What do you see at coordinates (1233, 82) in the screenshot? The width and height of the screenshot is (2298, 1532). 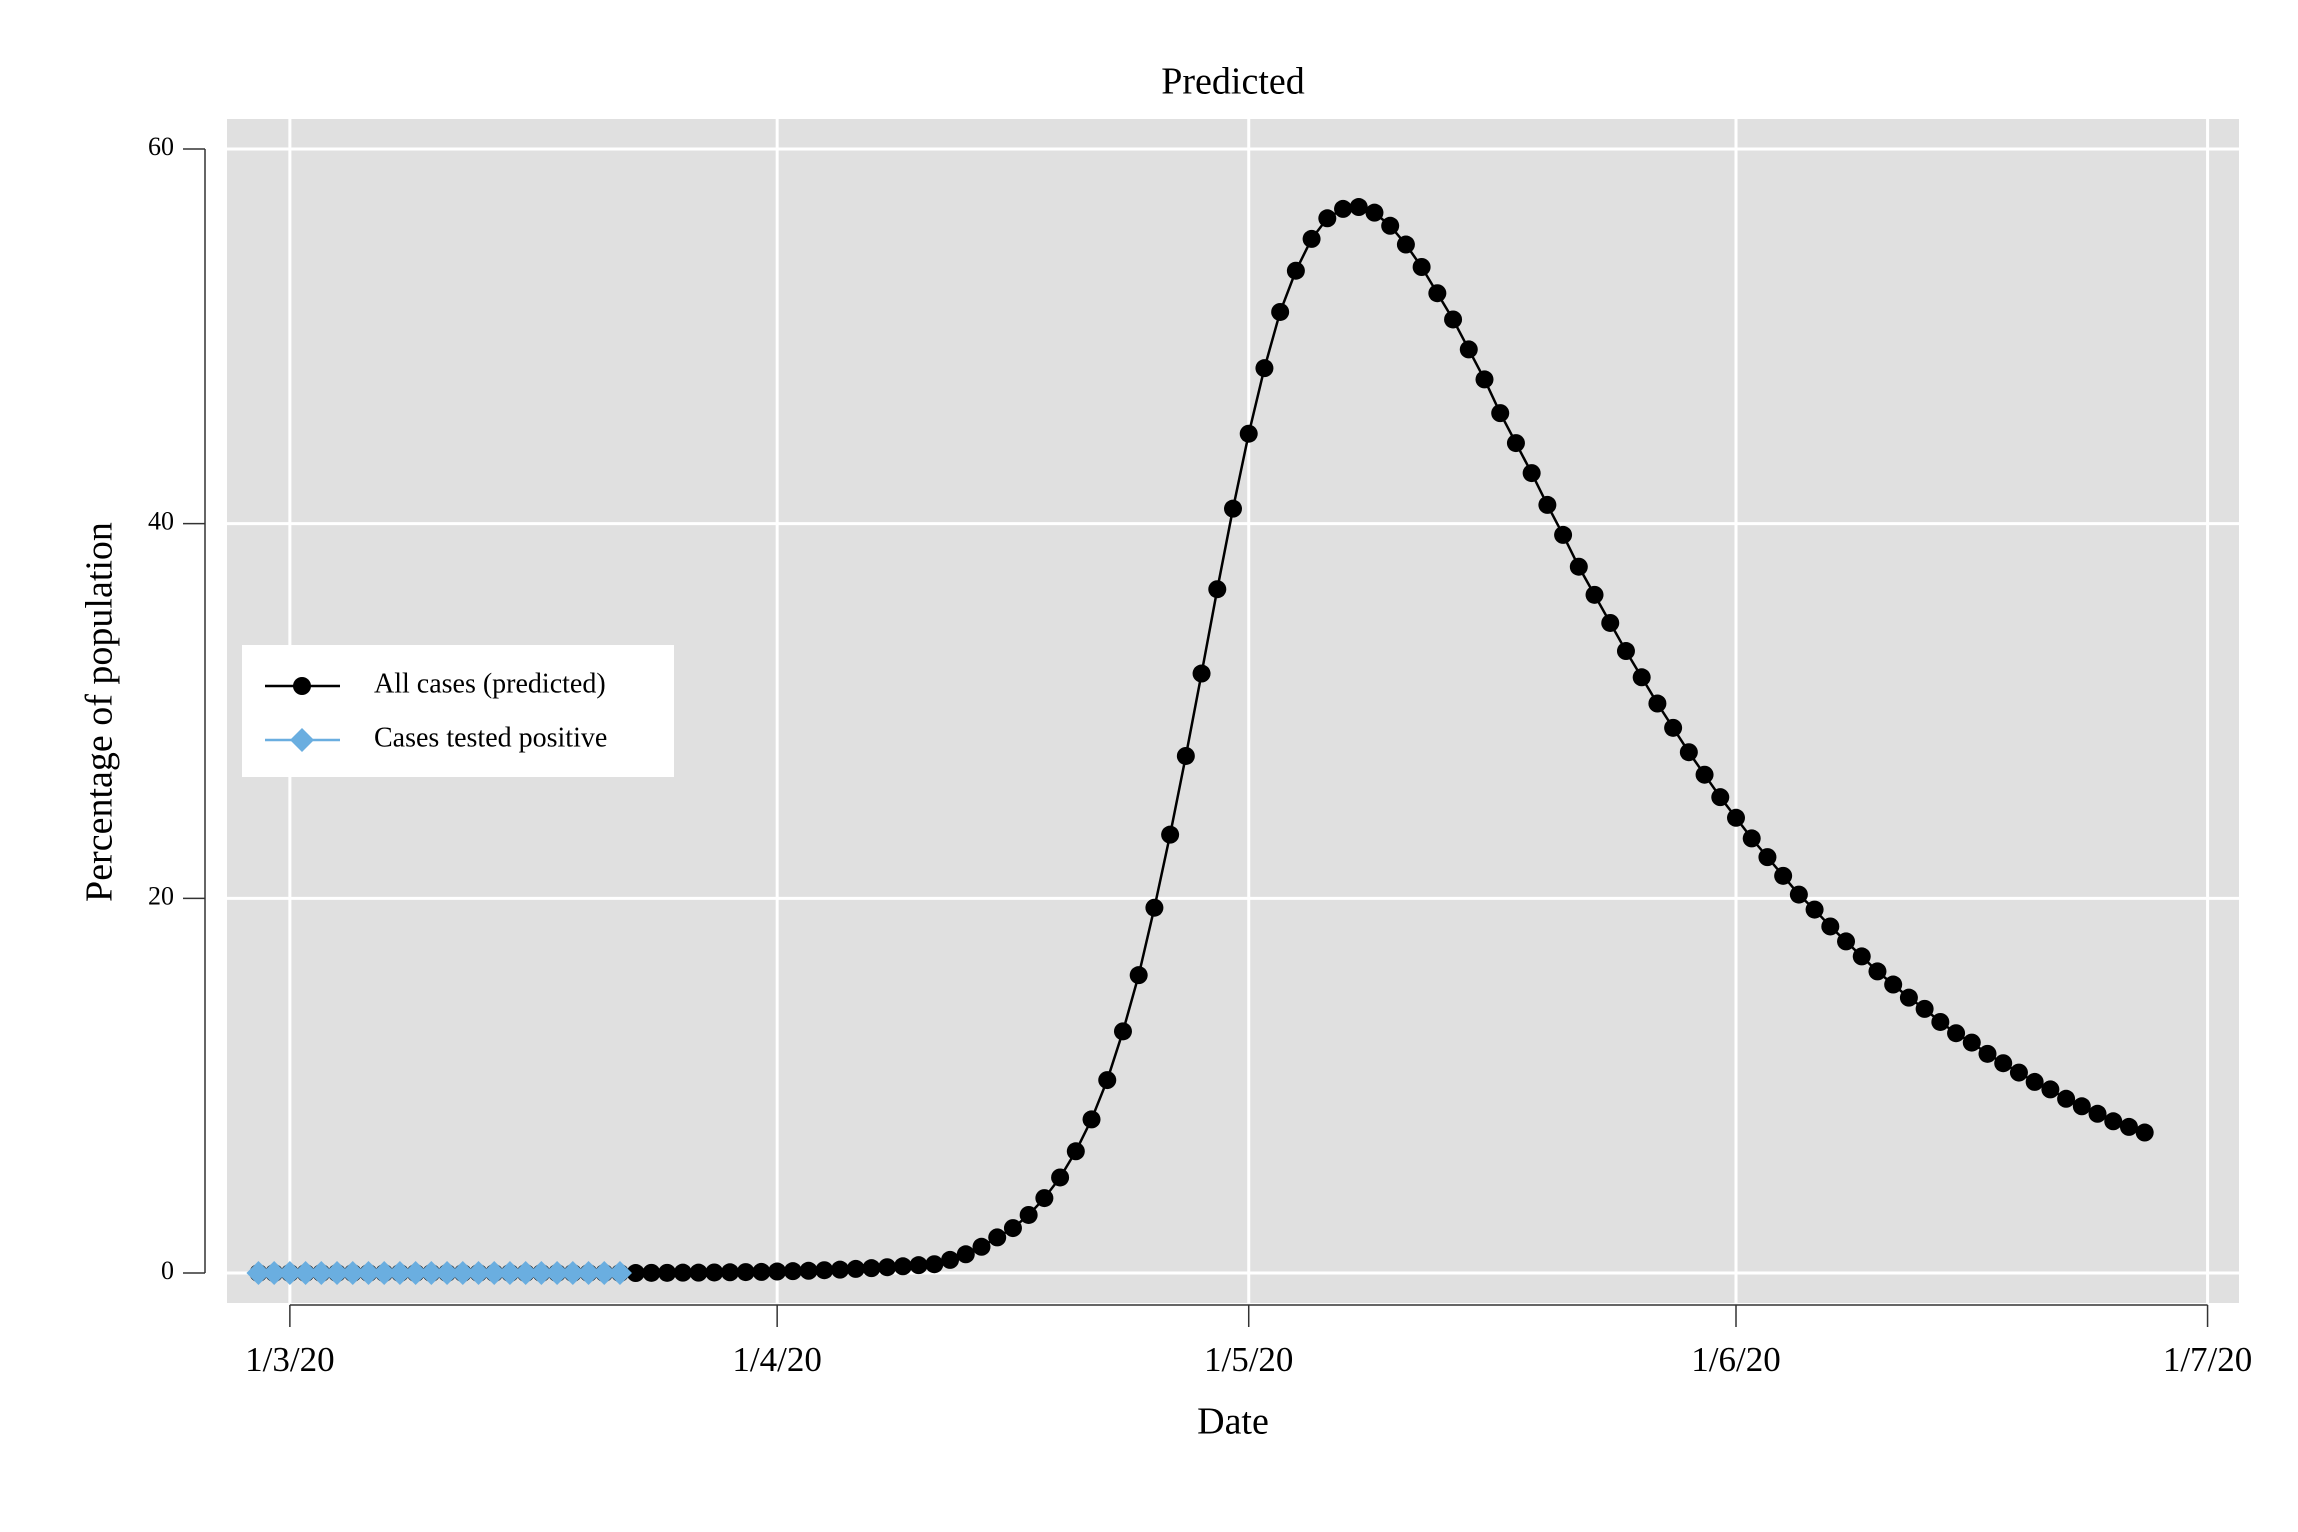 I see `chart-title: Predicted` at bounding box center [1233, 82].